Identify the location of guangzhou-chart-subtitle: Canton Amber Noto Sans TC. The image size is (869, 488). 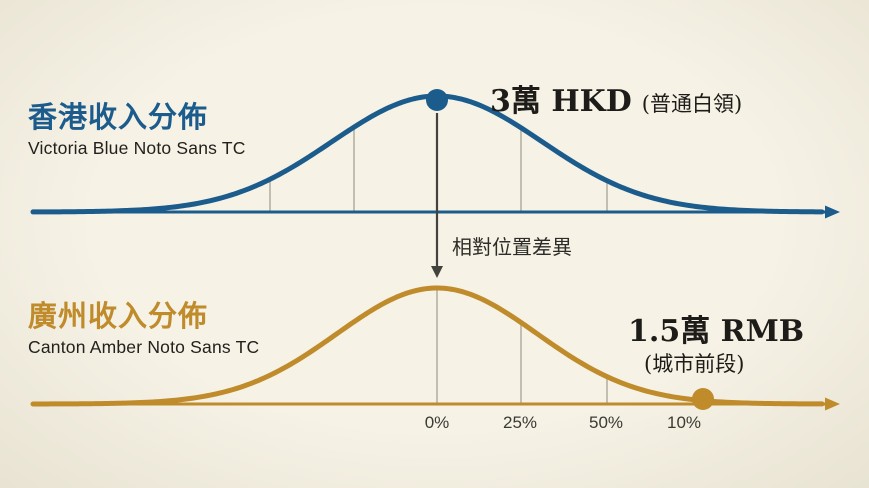
(144, 347).